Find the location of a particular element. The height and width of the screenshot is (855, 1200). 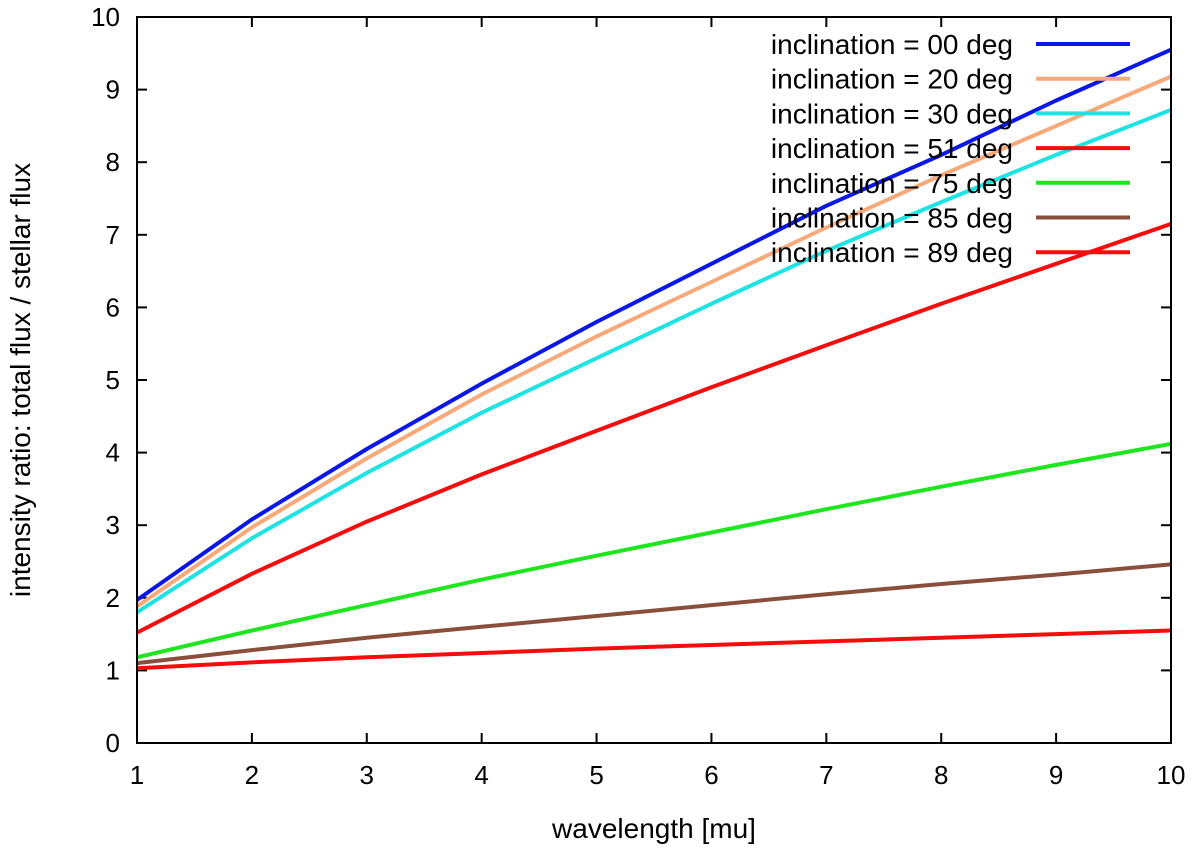

x-tick-label: 2 is located at coordinates (252, 775).